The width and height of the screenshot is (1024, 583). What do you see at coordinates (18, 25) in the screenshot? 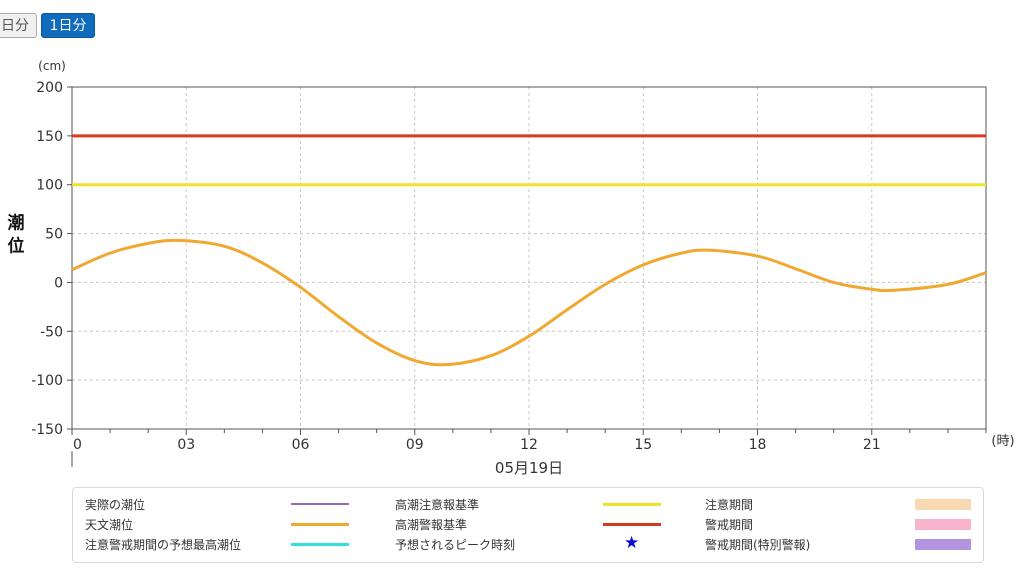
I see `half-day-button: 日分` at bounding box center [18, 25].